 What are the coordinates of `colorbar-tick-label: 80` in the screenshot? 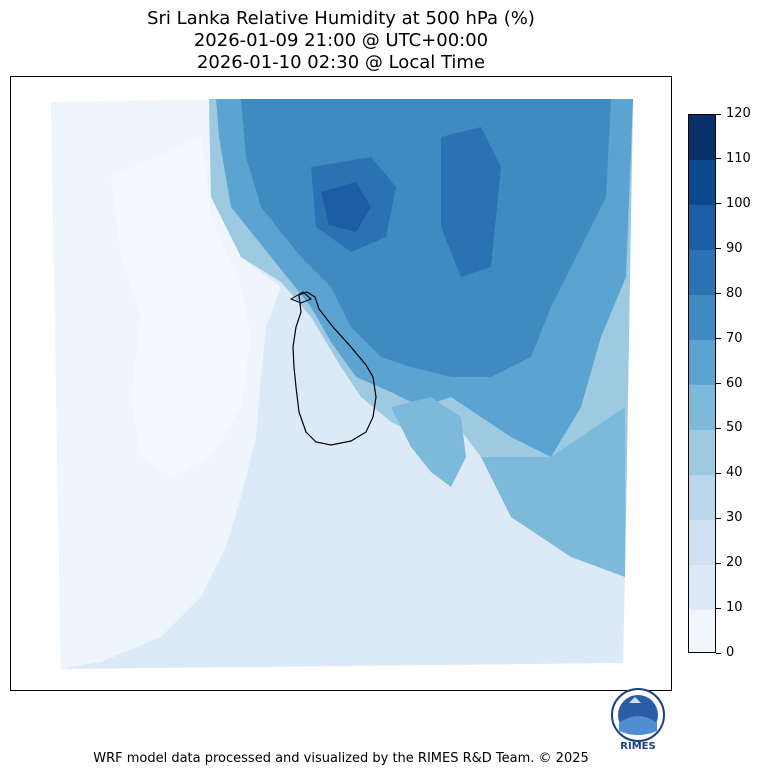 It's located at (734, 293).